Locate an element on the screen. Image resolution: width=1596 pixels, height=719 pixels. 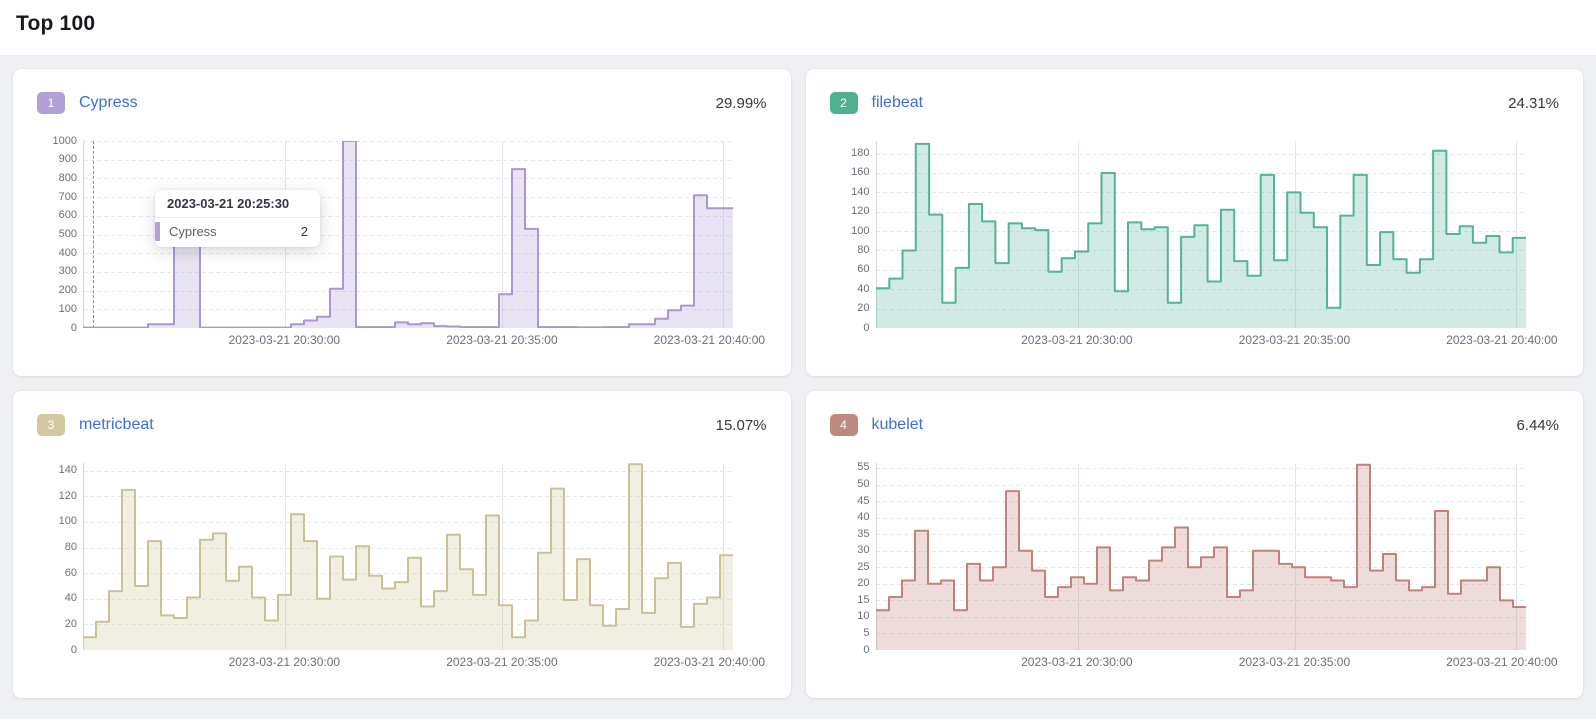
y-axis-labels: 0 20 40 60 80 100 120 140 is located at coordinates (60, 559).